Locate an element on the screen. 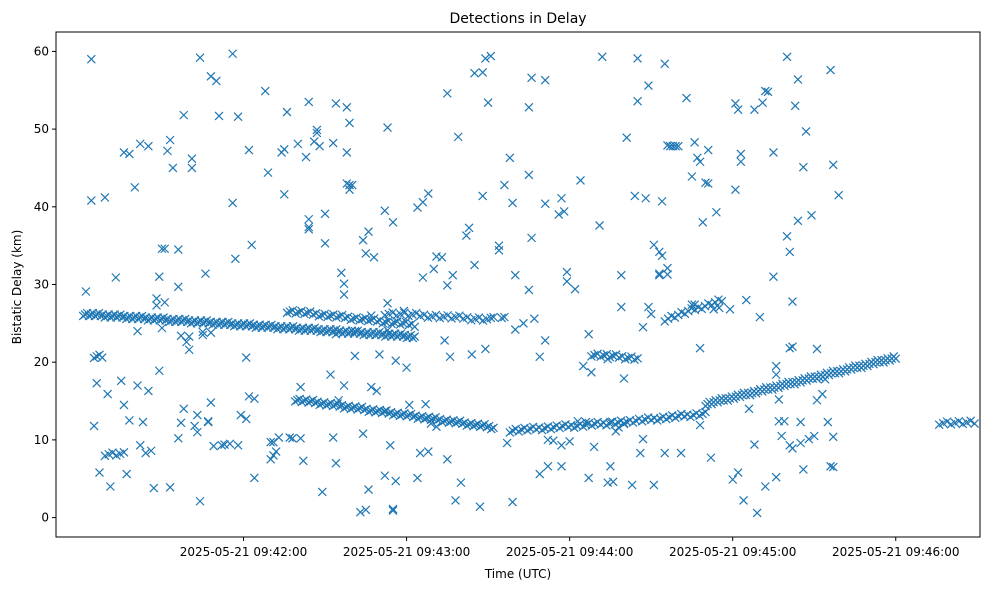  x-tick-label: 2025-05-21 09:44:00 is located at coordinates (569, 552).